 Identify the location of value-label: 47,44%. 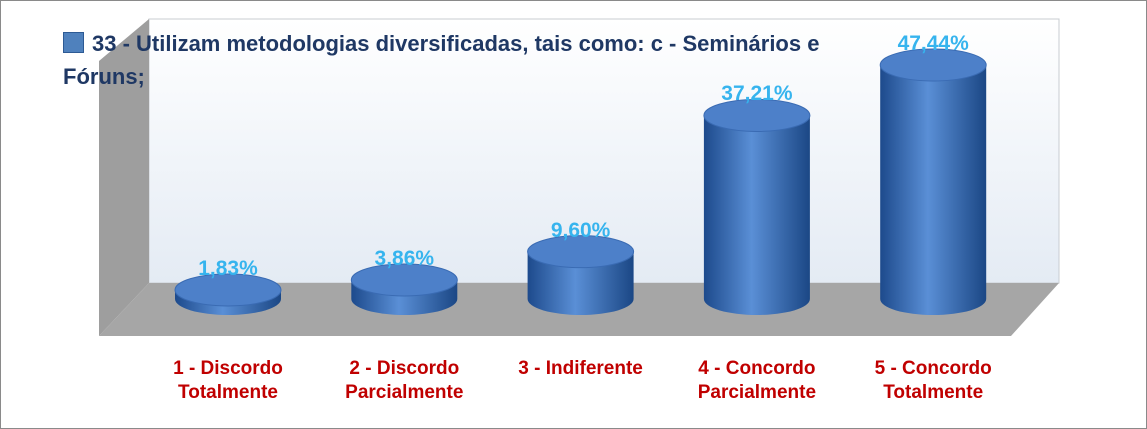
(933, 43).